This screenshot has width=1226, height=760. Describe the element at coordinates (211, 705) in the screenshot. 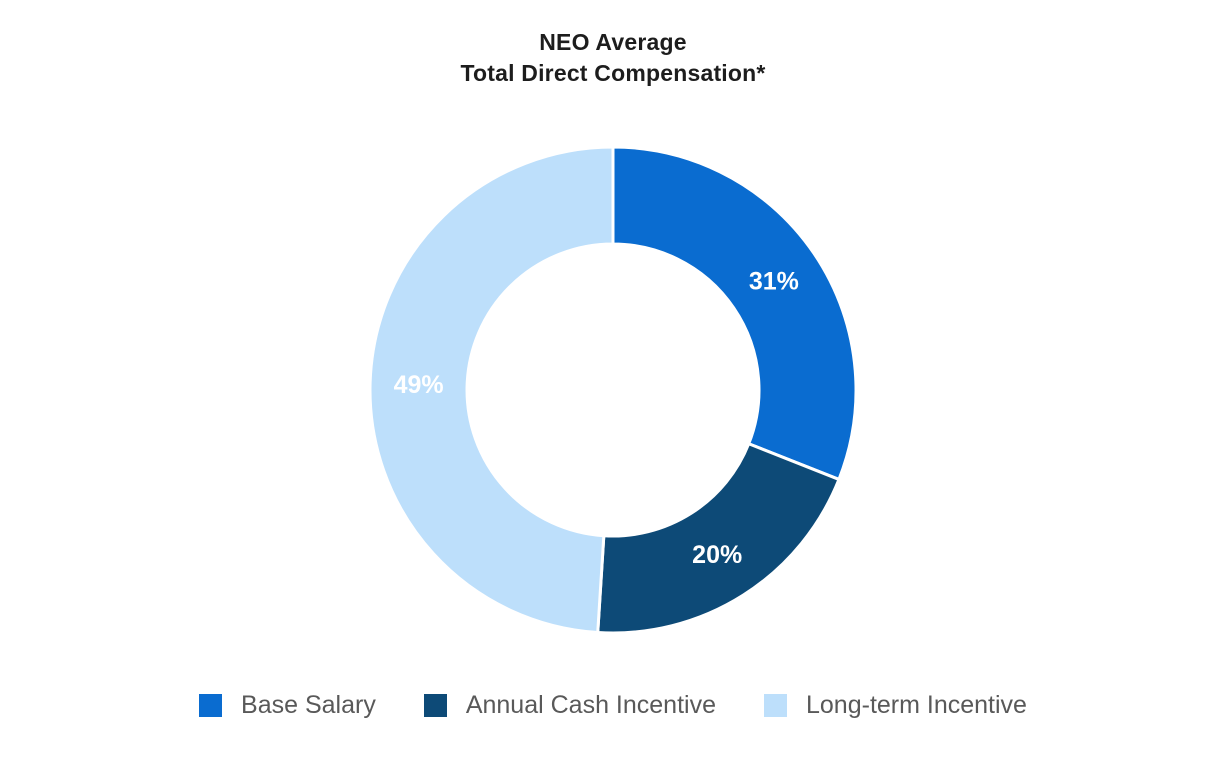

I see `legend-swatch-base-salary` at that location.